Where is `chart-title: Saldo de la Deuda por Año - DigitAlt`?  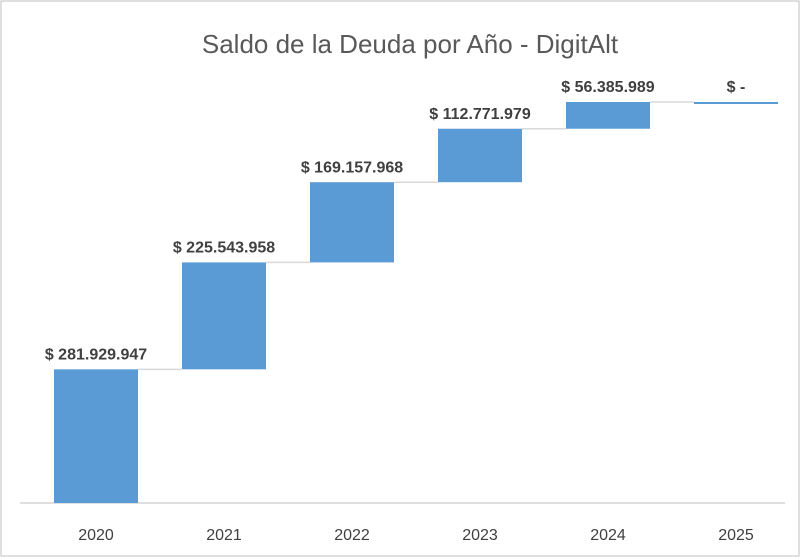
chart-title: Saldo de la Deuda por Año - DigitAlt is located at coordinates (410, 44).